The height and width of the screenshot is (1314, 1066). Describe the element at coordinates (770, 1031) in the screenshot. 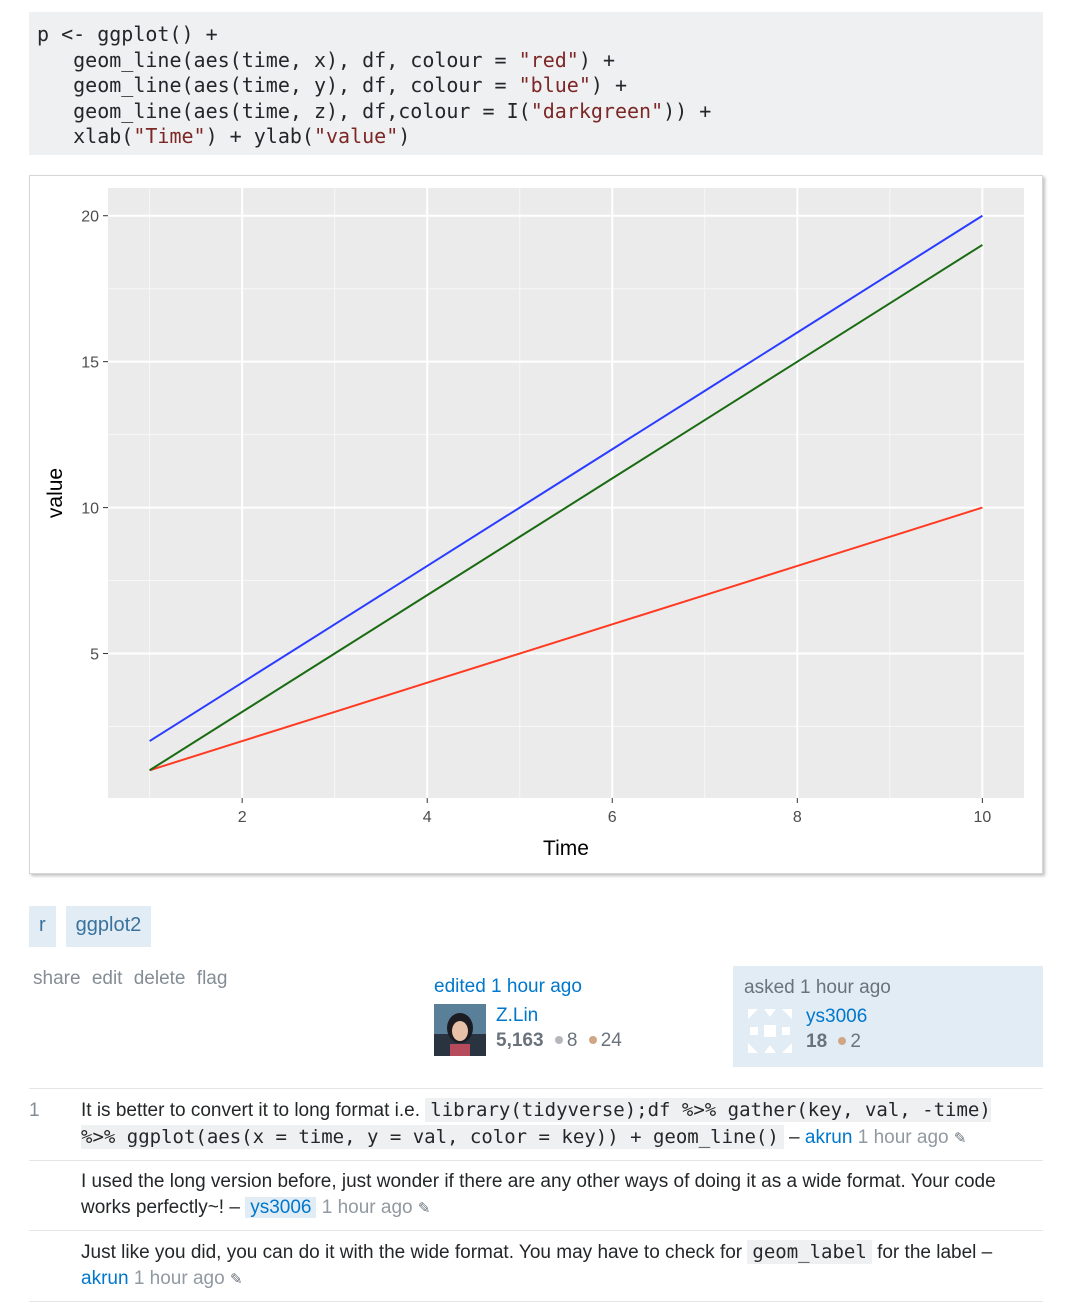

I see `asker-identicon` at that location.